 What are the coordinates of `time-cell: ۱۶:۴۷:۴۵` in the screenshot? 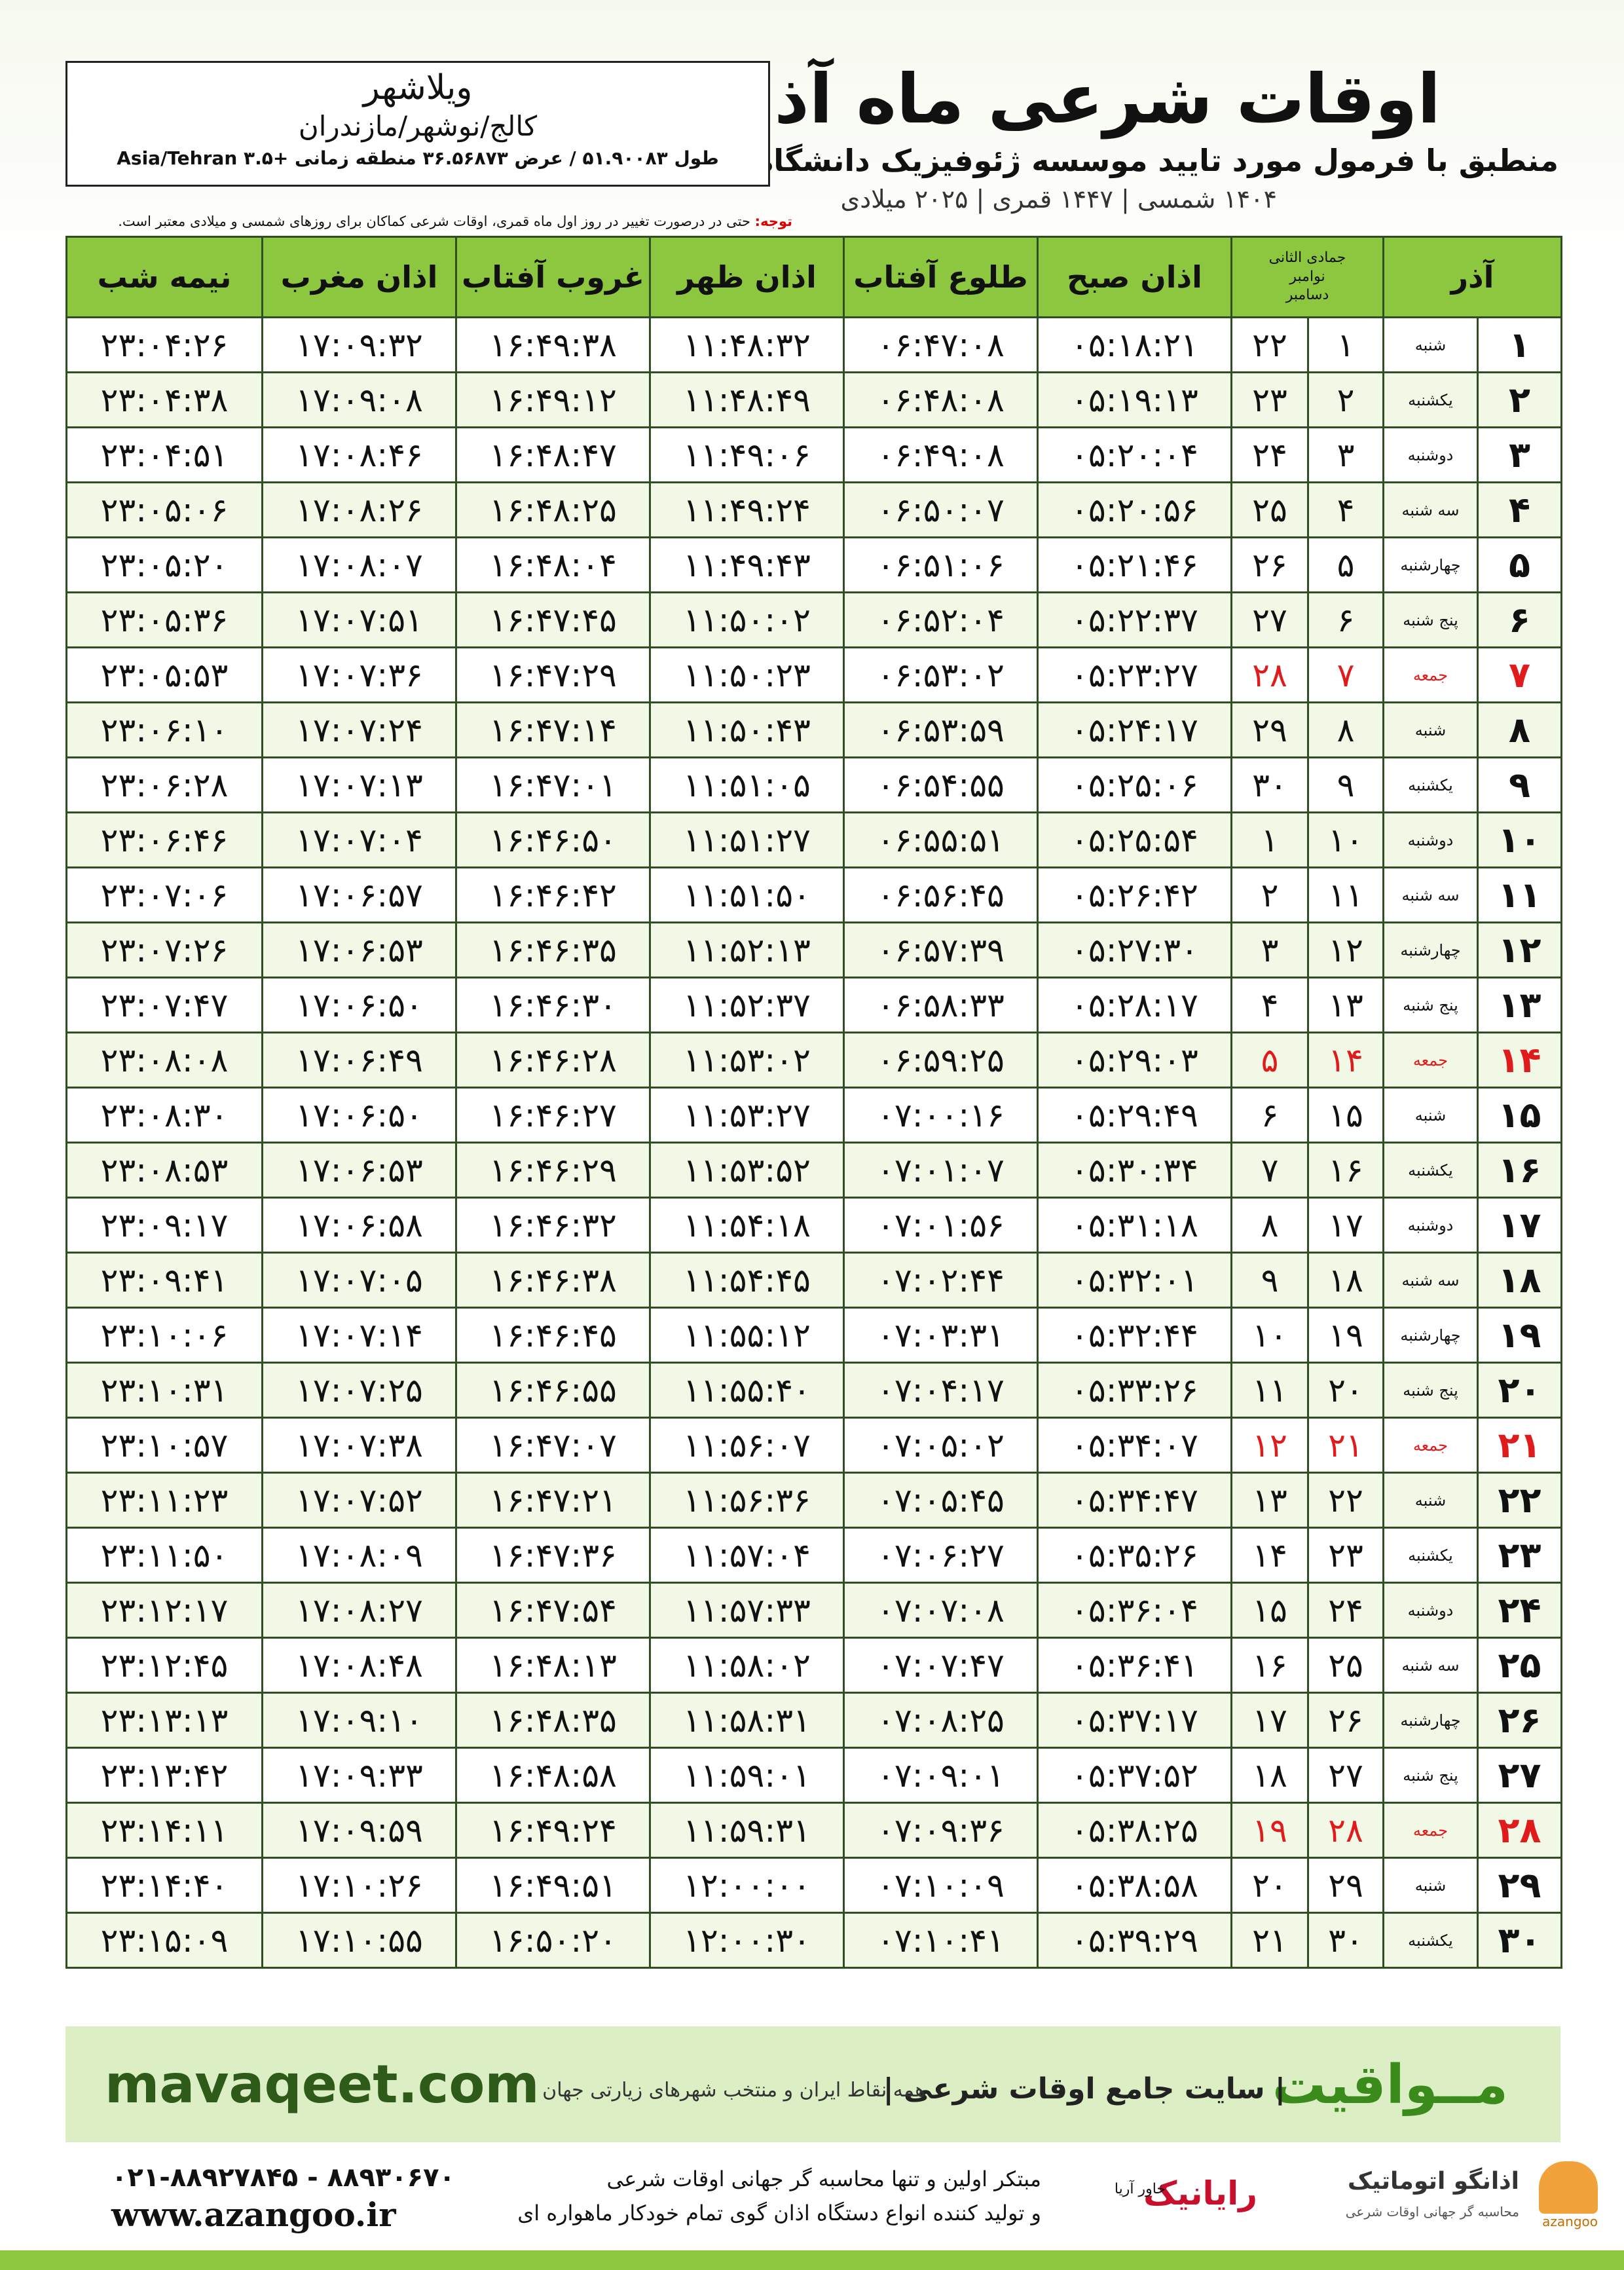 It's located at (553, 619).